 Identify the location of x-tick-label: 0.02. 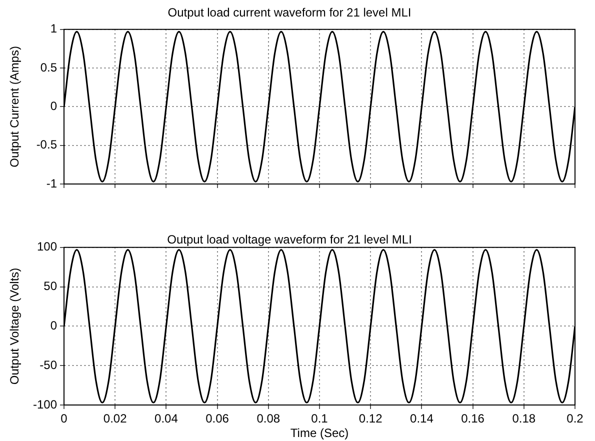
(115, 419).